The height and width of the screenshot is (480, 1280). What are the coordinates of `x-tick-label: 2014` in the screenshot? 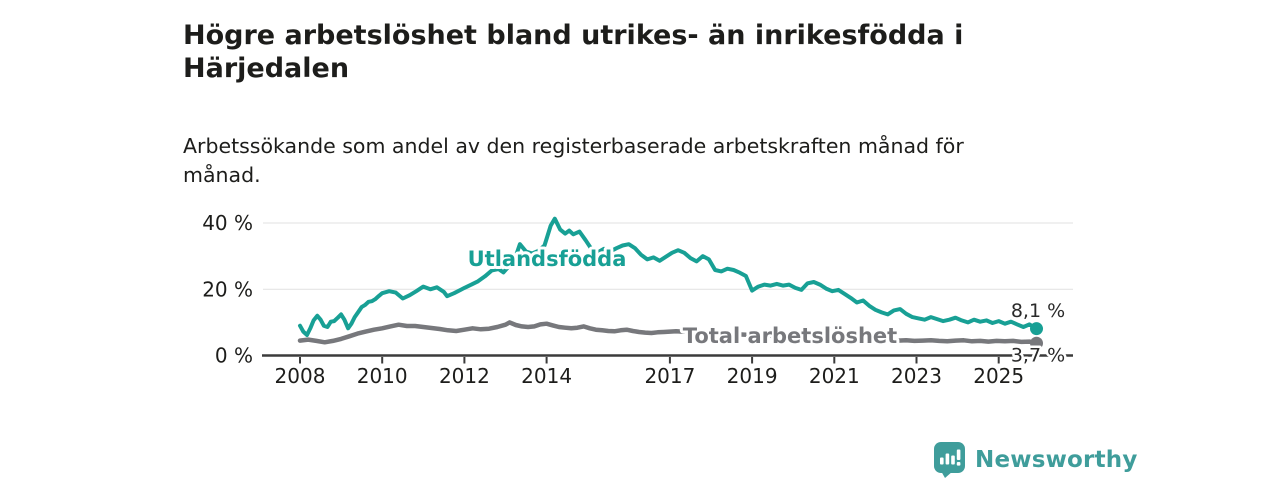 It's located at (546, 376).